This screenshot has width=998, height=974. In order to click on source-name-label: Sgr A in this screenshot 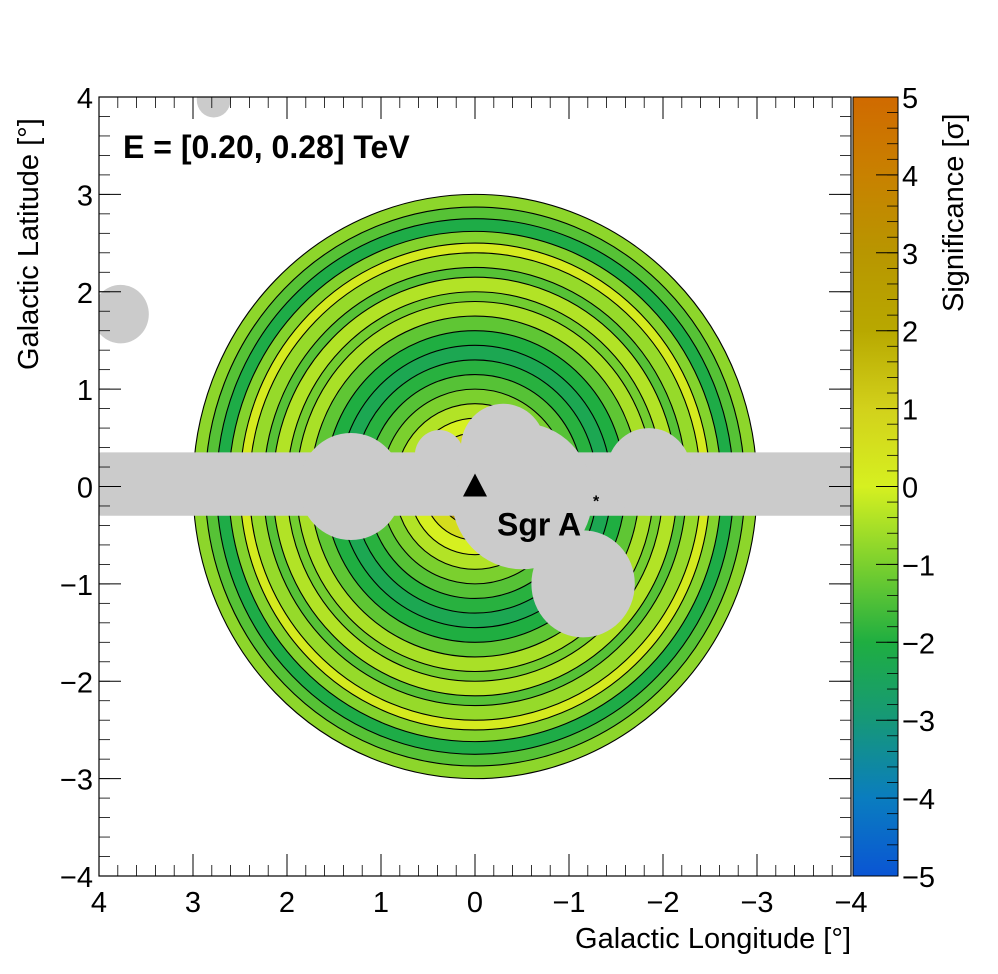, I will do `click(539, 525)`.